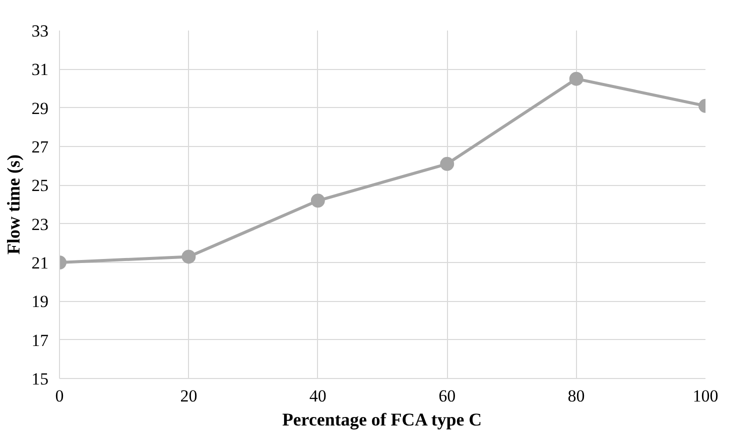 The height and width of the screenshot is (432, 740). Describe the element at coordinates (40, 70) in the screenshot. I see `y-tick-label: 31` at that location.